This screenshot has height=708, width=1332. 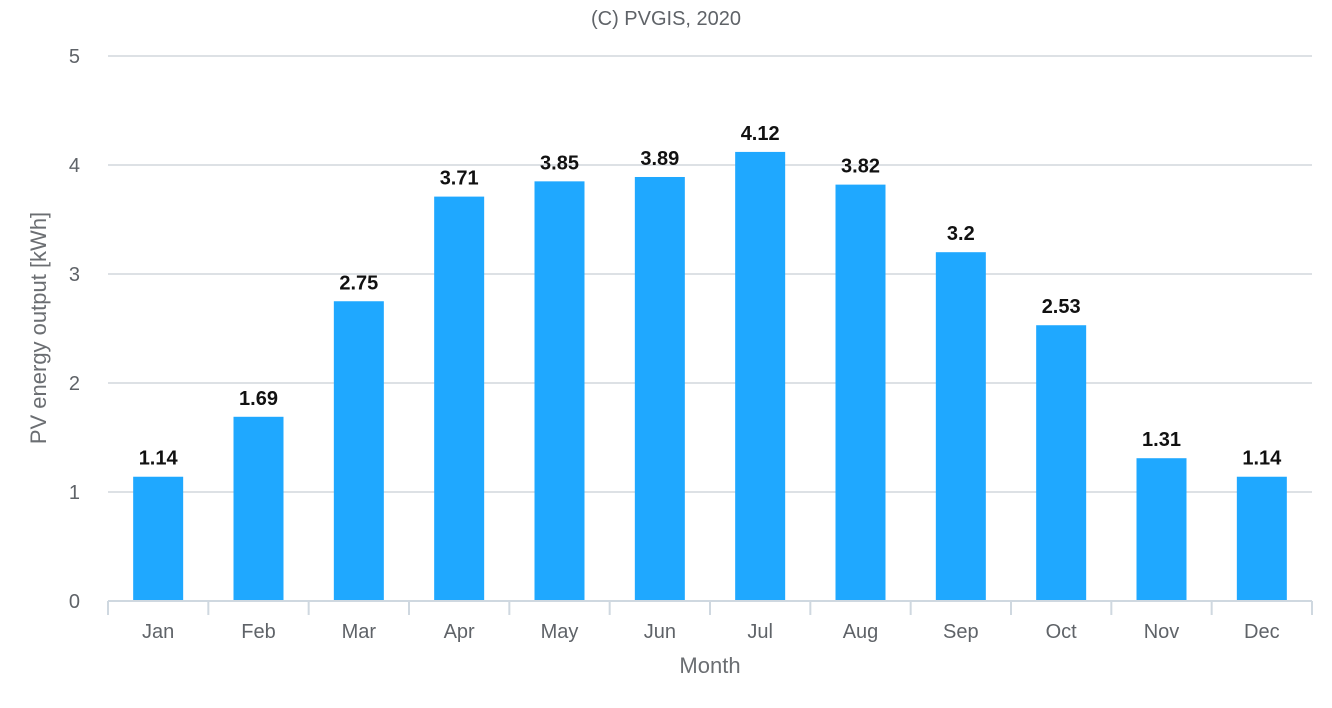 What do you see at coordinates (459, 632) in the screenshot?
I see `x-tick-label: Apr` at bounding box center [459, 632].